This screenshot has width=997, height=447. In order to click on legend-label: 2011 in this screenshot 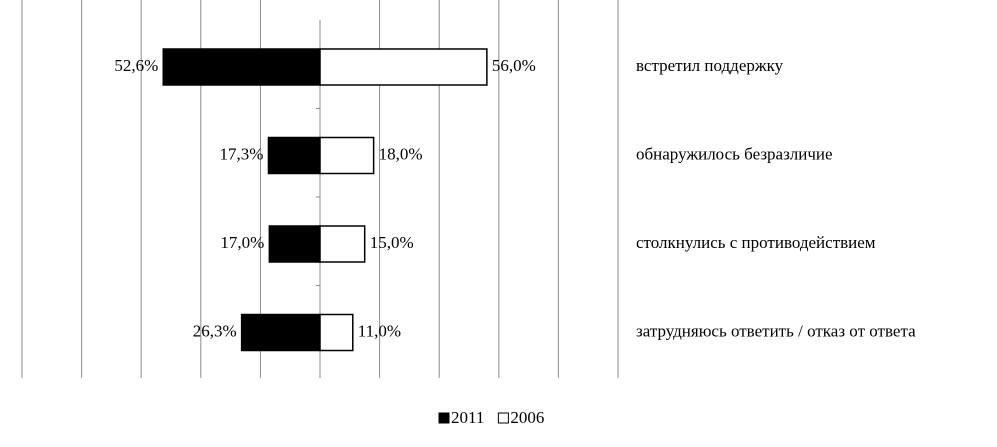, I will do `click(467, 417)`.